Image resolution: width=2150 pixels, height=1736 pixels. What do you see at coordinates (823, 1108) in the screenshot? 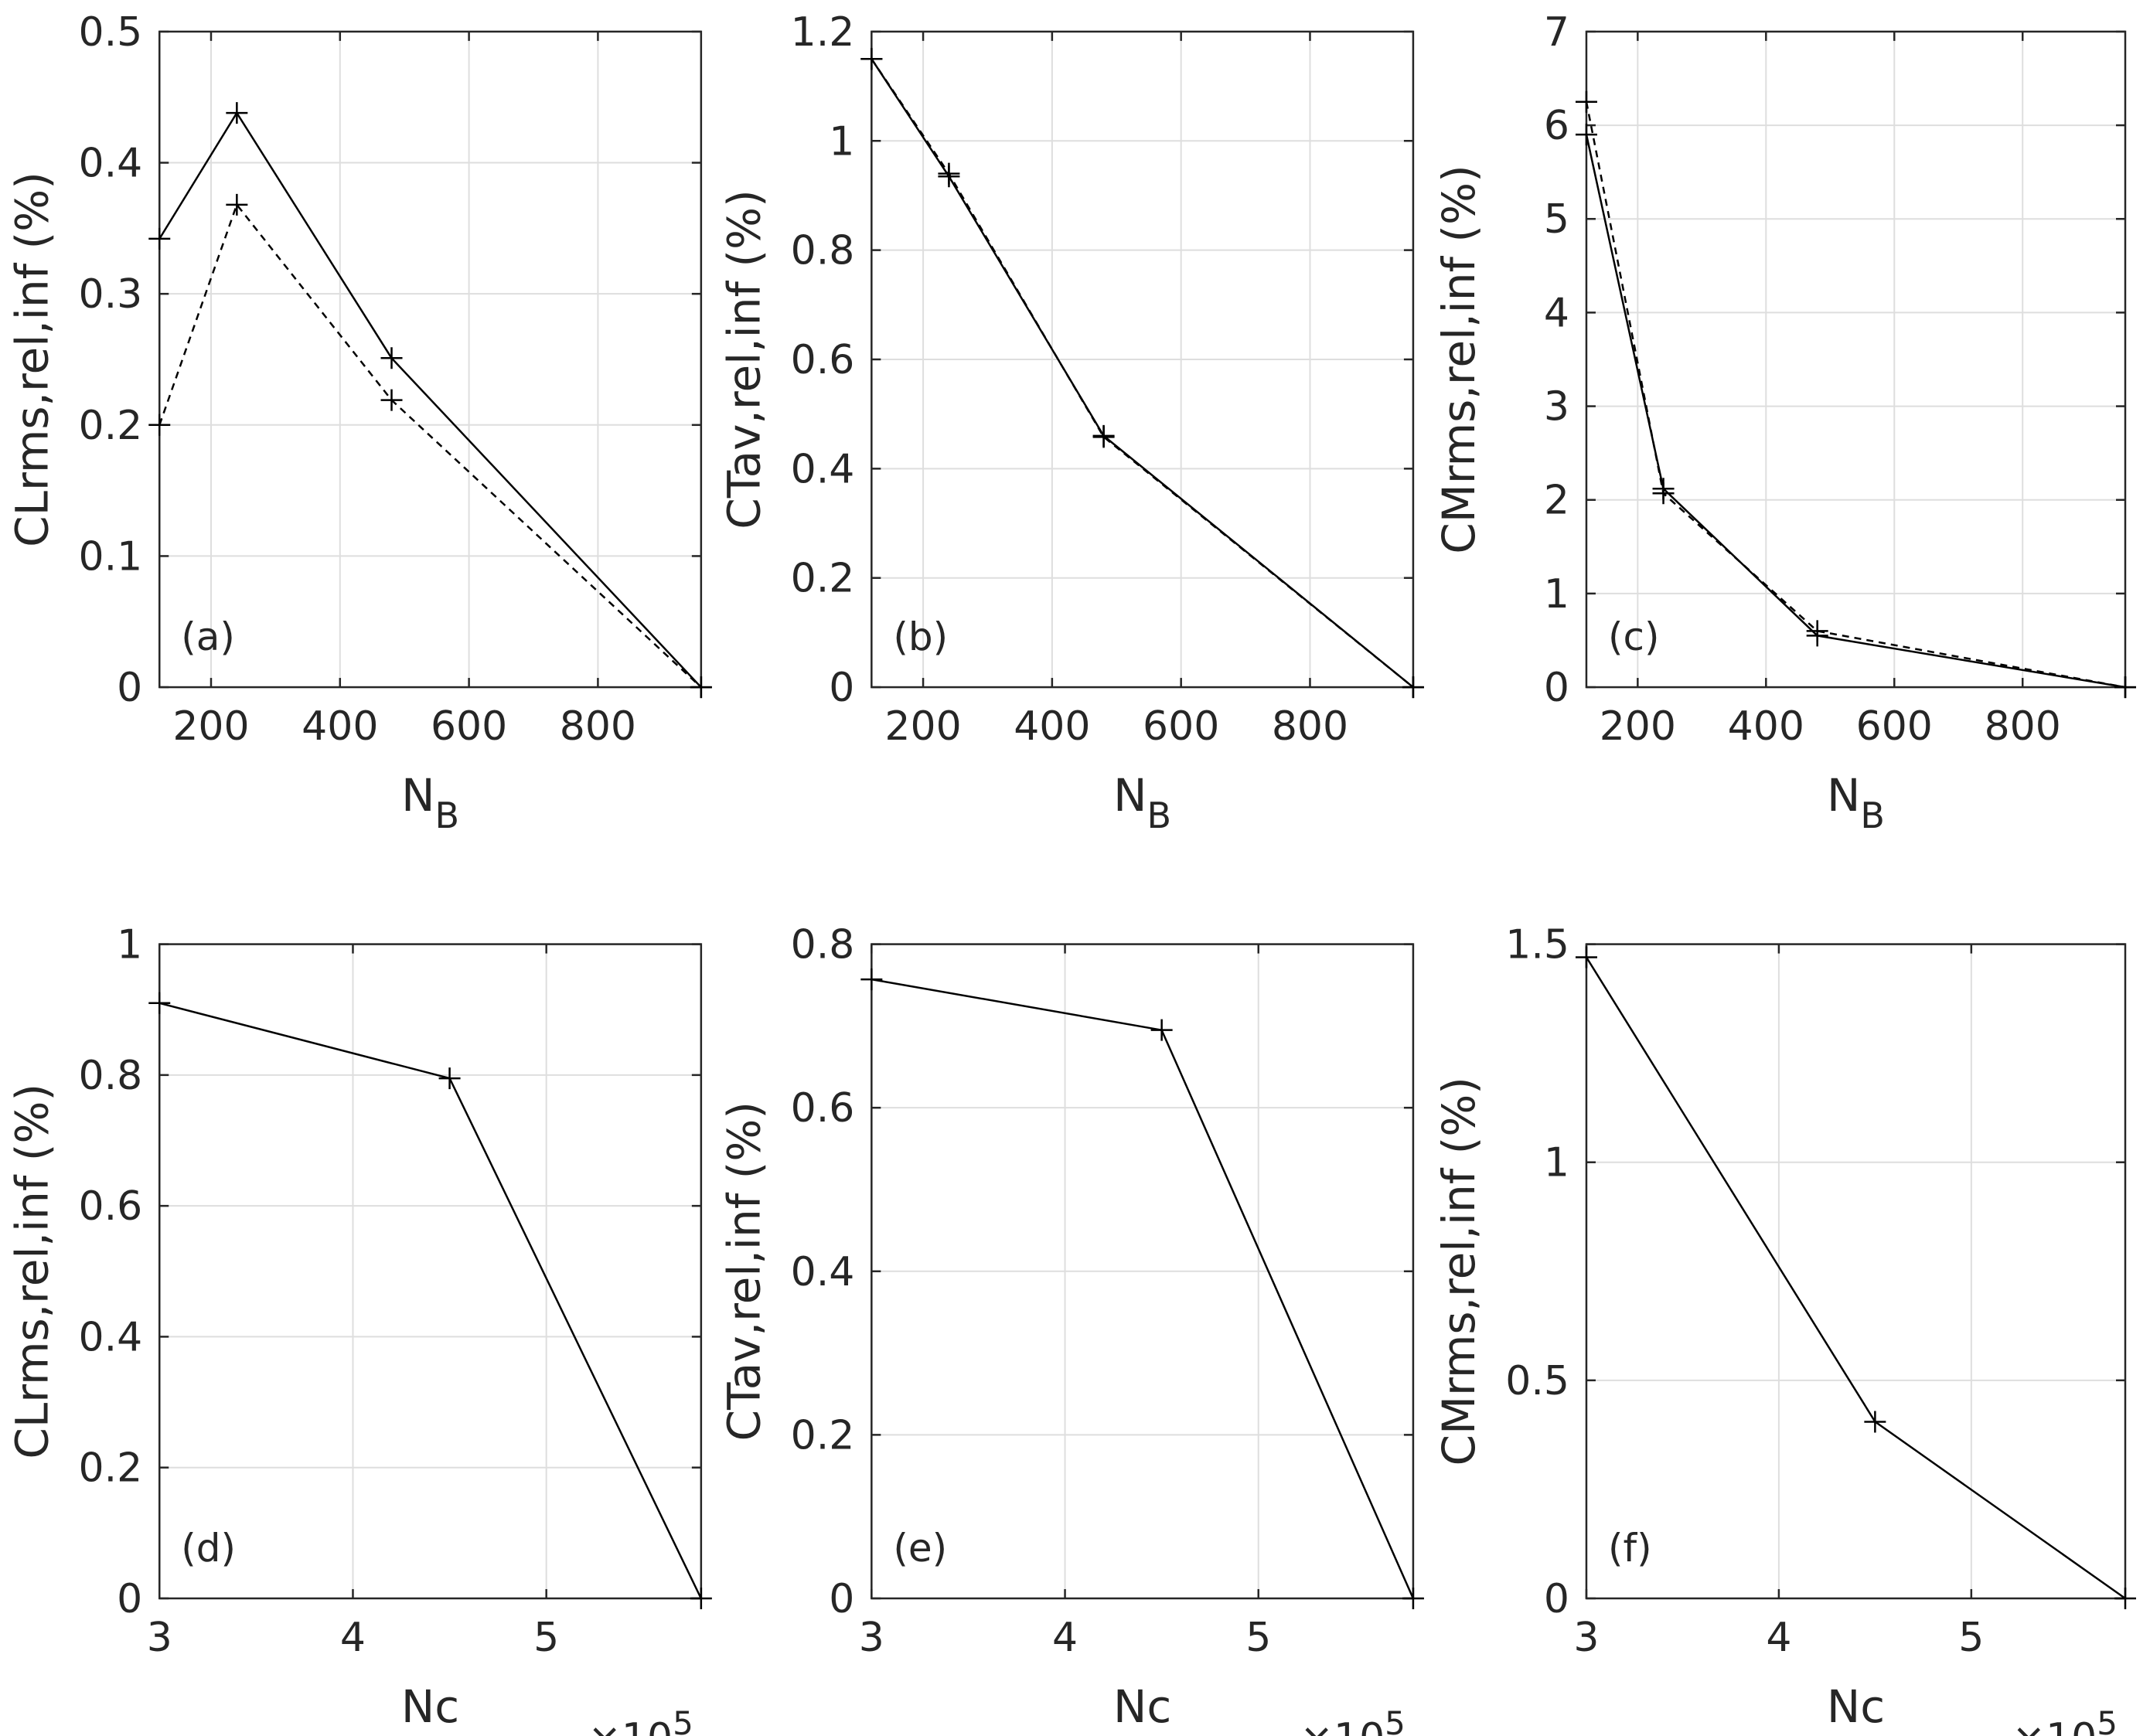
I see `y-tick-label: 0.6` at bounding box center [823, 1108].